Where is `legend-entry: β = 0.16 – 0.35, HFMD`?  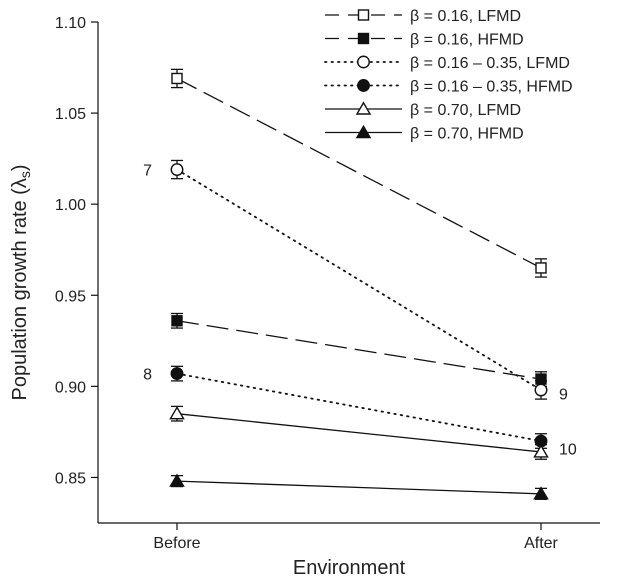
legend-entry: β = 0.16 – 0.35, HFMD is located at coordinates (448, 87).